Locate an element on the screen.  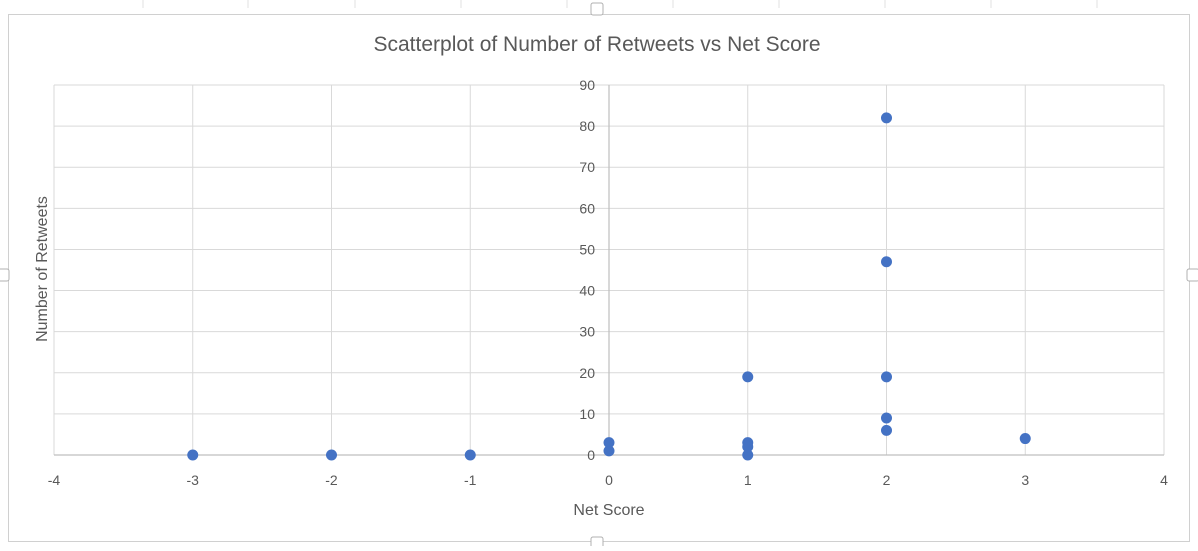
x-tick-label: -4 is located at coordinates (54, 480).